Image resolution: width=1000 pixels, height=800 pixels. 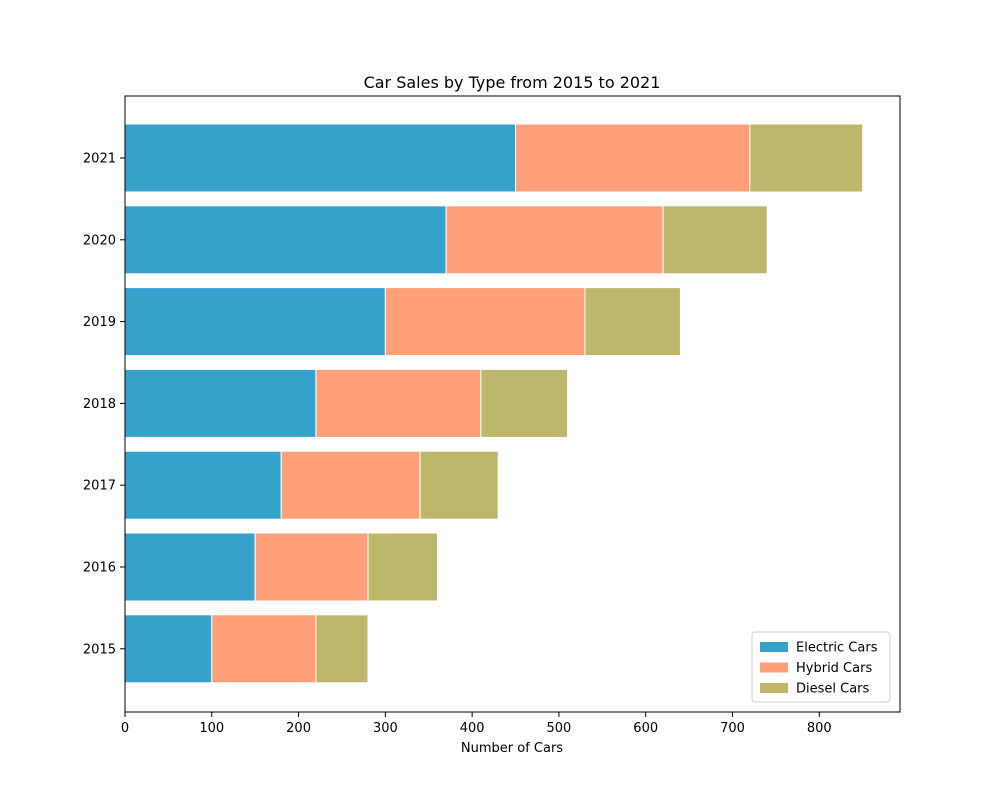 What do you see at coordinates (298, 728) in the screenshot?
I see `x-tick-label: 200` at bounding box center [298, 728].